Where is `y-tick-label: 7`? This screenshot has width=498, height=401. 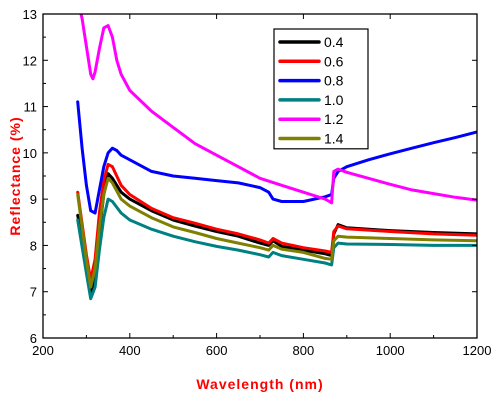 y-tick-label: 7 is located at coordinates (33, 292).